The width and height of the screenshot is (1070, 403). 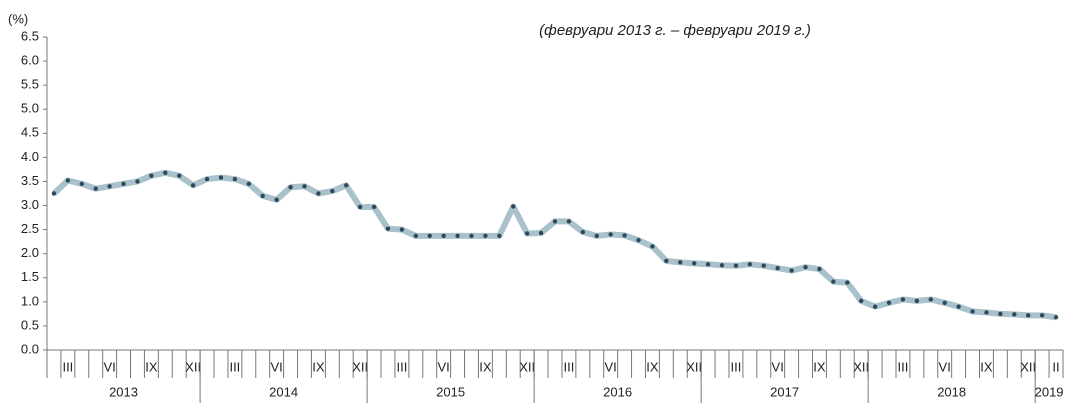 I want to click on year-label: 2014, so click(x=283, y=391).